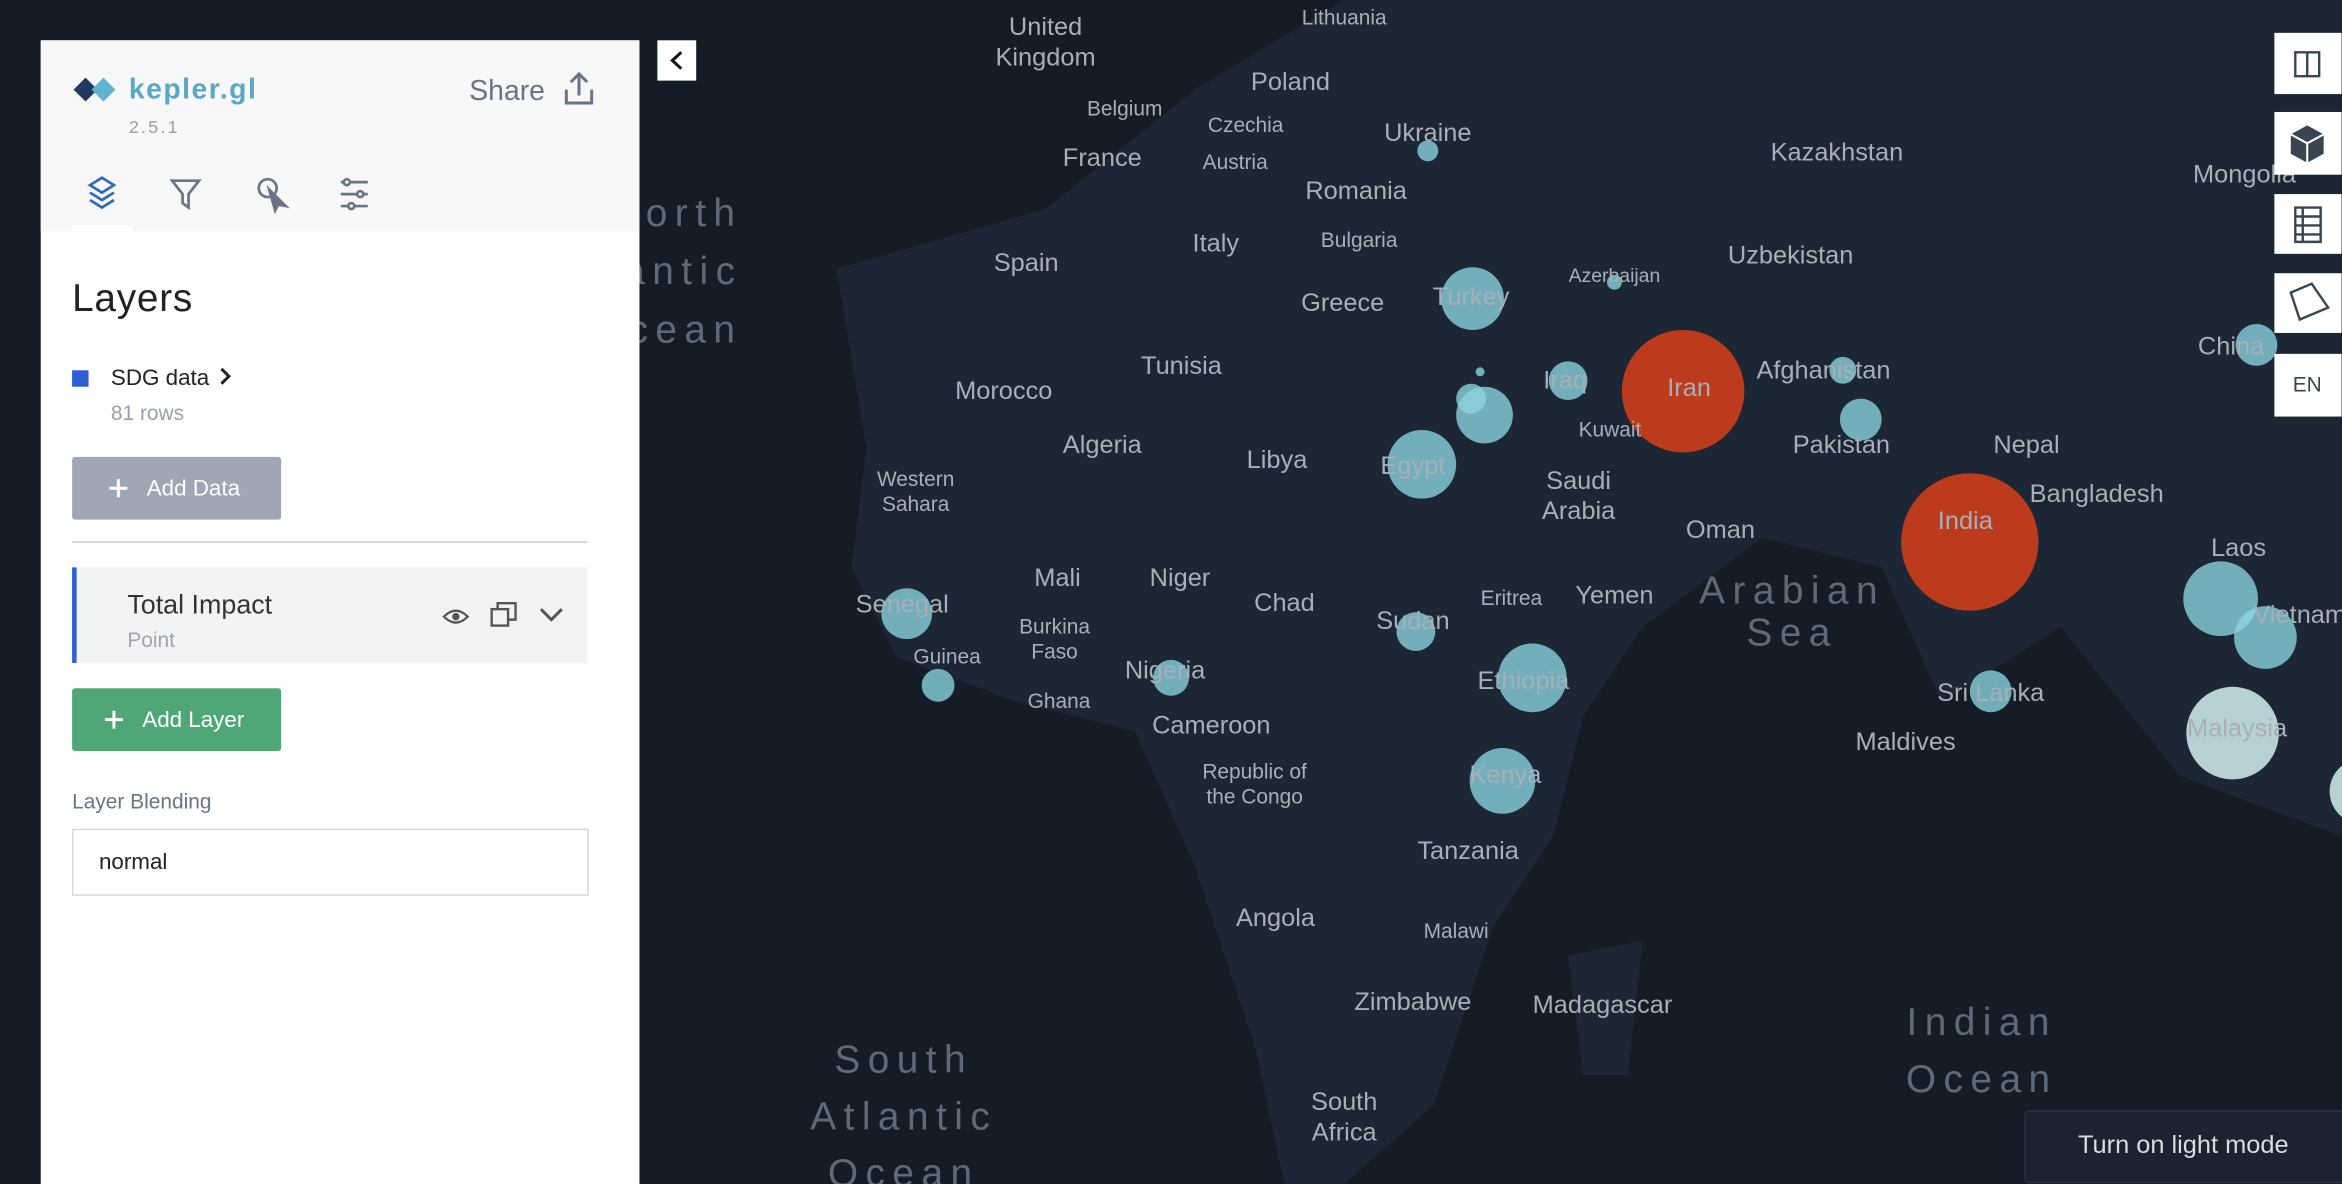  What do you see at coordinates (1837, 152) in the screenshot?
I see `place-label: Kazakhstan` at bounding box center [1837, 152].